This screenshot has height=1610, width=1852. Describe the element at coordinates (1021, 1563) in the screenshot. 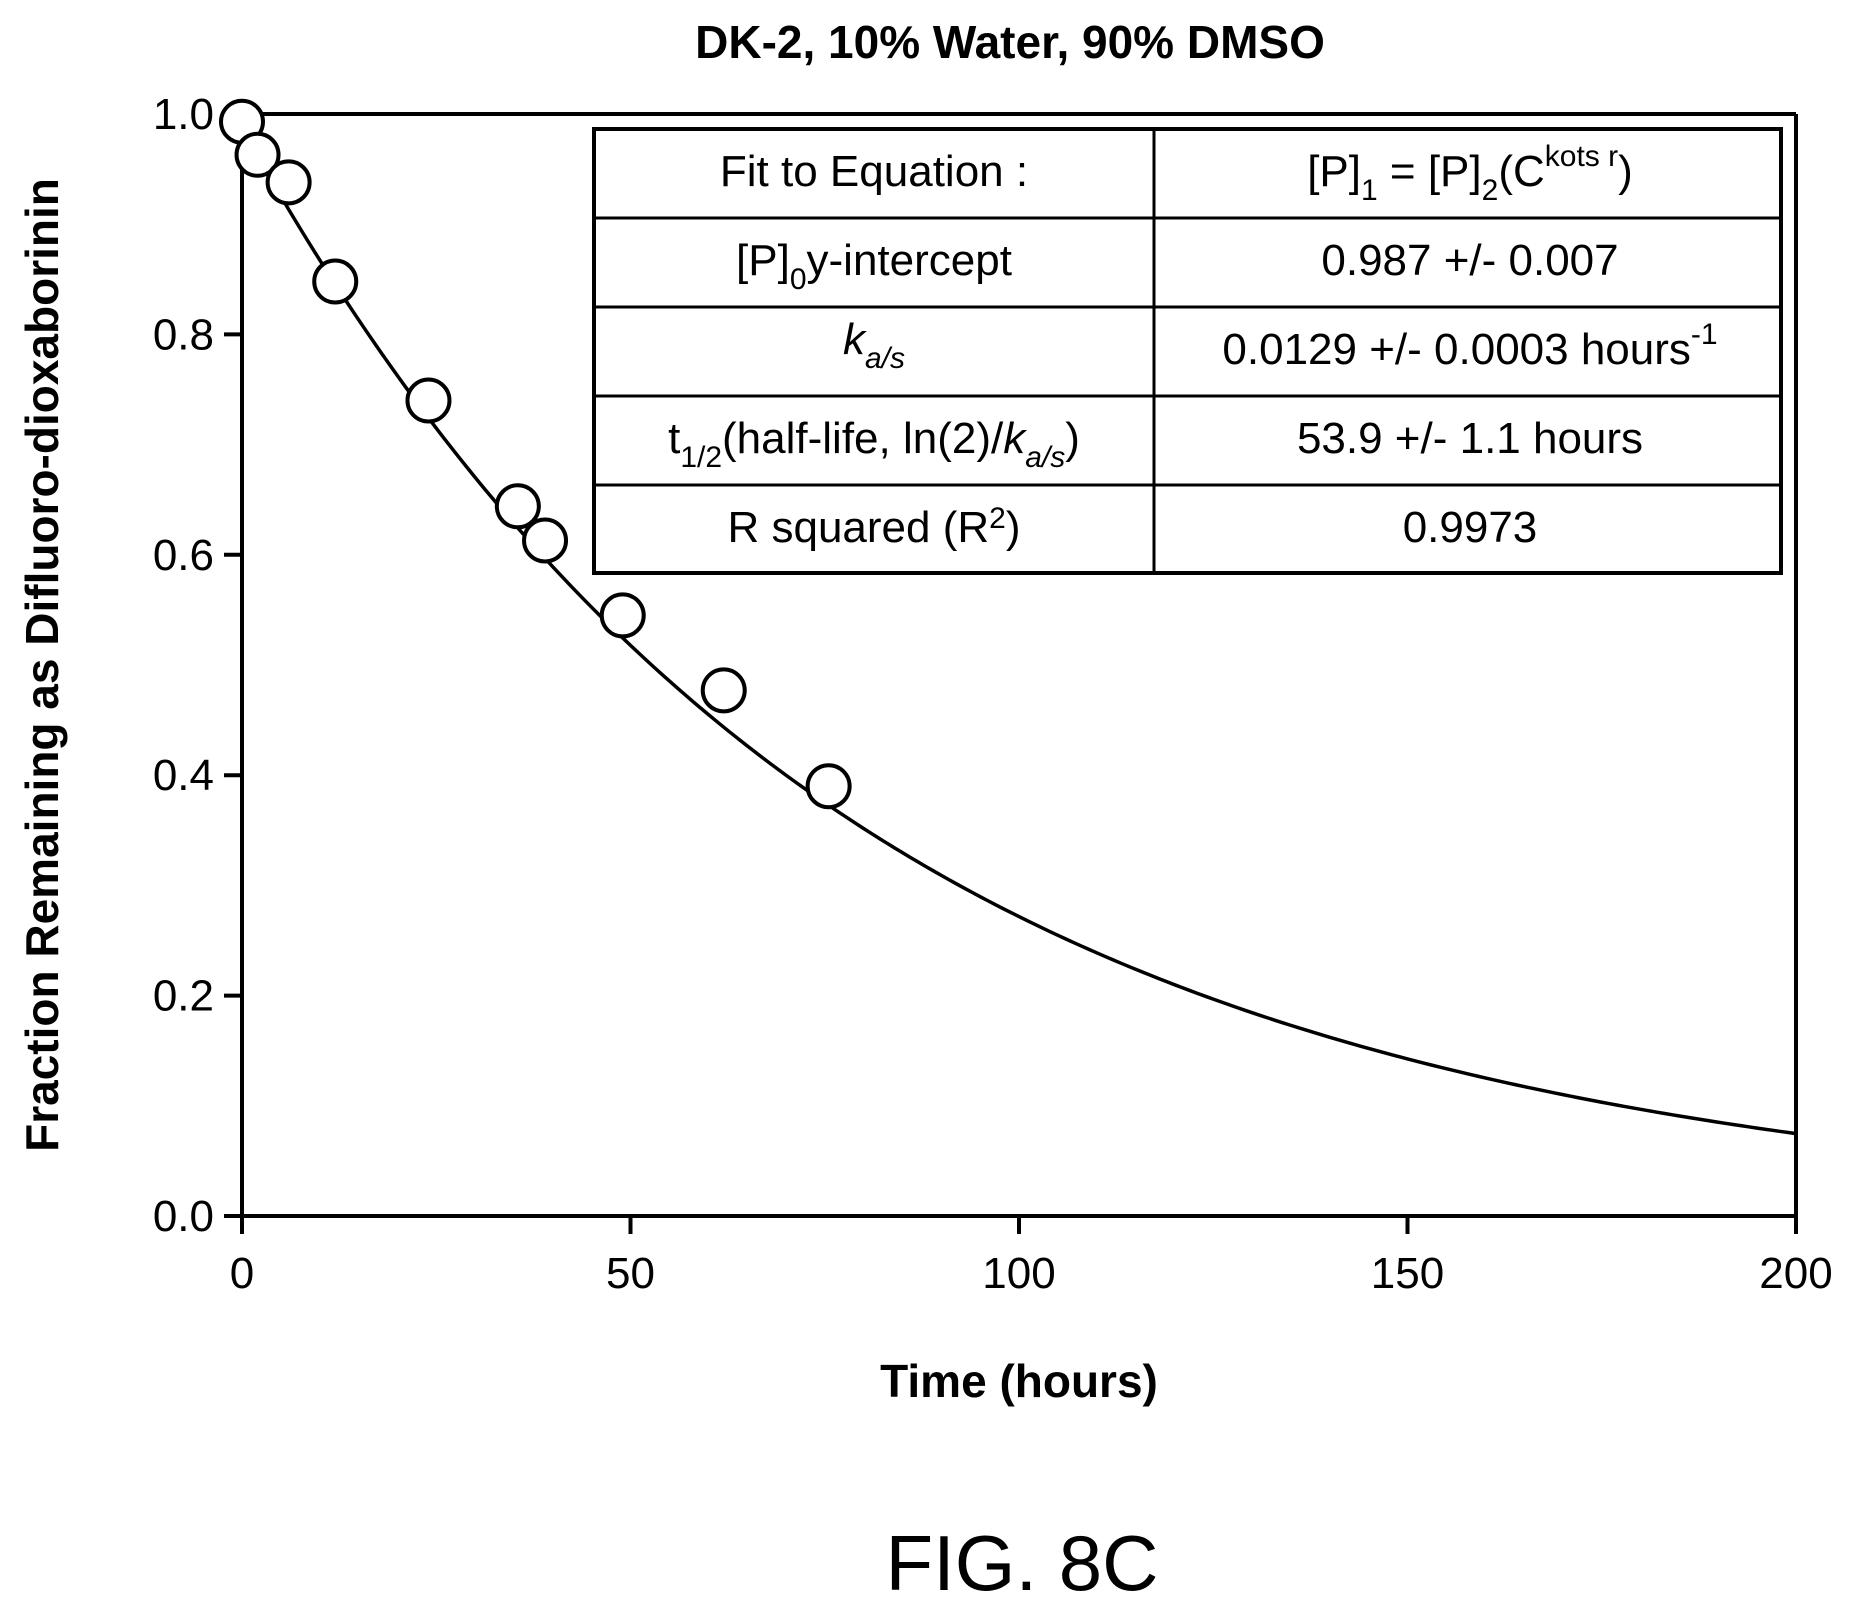

I see `figure-label: FIG. 8C` at that location.